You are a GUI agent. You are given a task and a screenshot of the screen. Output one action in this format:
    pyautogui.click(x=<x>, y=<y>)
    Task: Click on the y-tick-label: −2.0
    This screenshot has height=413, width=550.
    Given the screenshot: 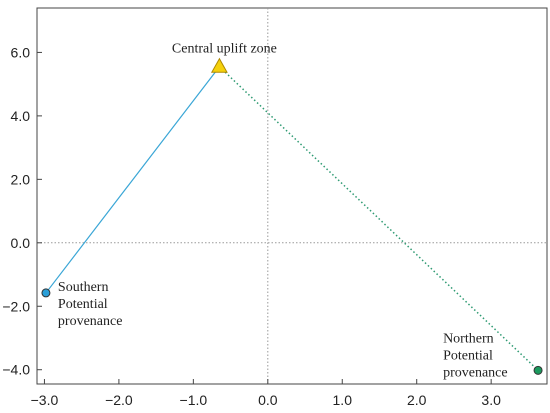 What is the action you would take?
    pyautogui.click(x=16, y=306)
    